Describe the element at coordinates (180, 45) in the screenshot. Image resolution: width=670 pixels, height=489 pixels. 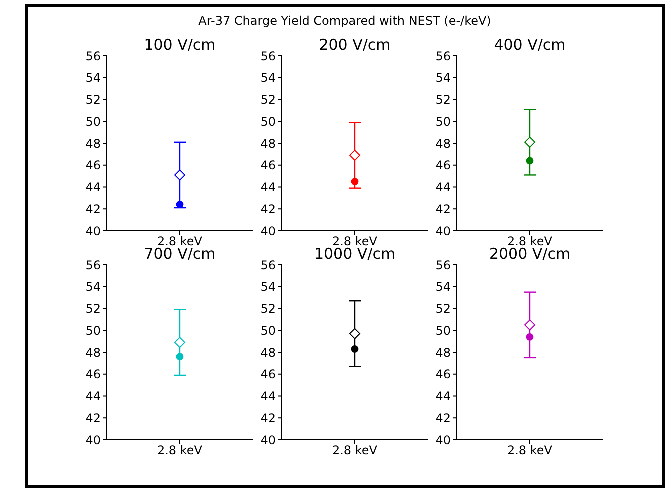
I see `chart-title: 100 V/cm` at that location.